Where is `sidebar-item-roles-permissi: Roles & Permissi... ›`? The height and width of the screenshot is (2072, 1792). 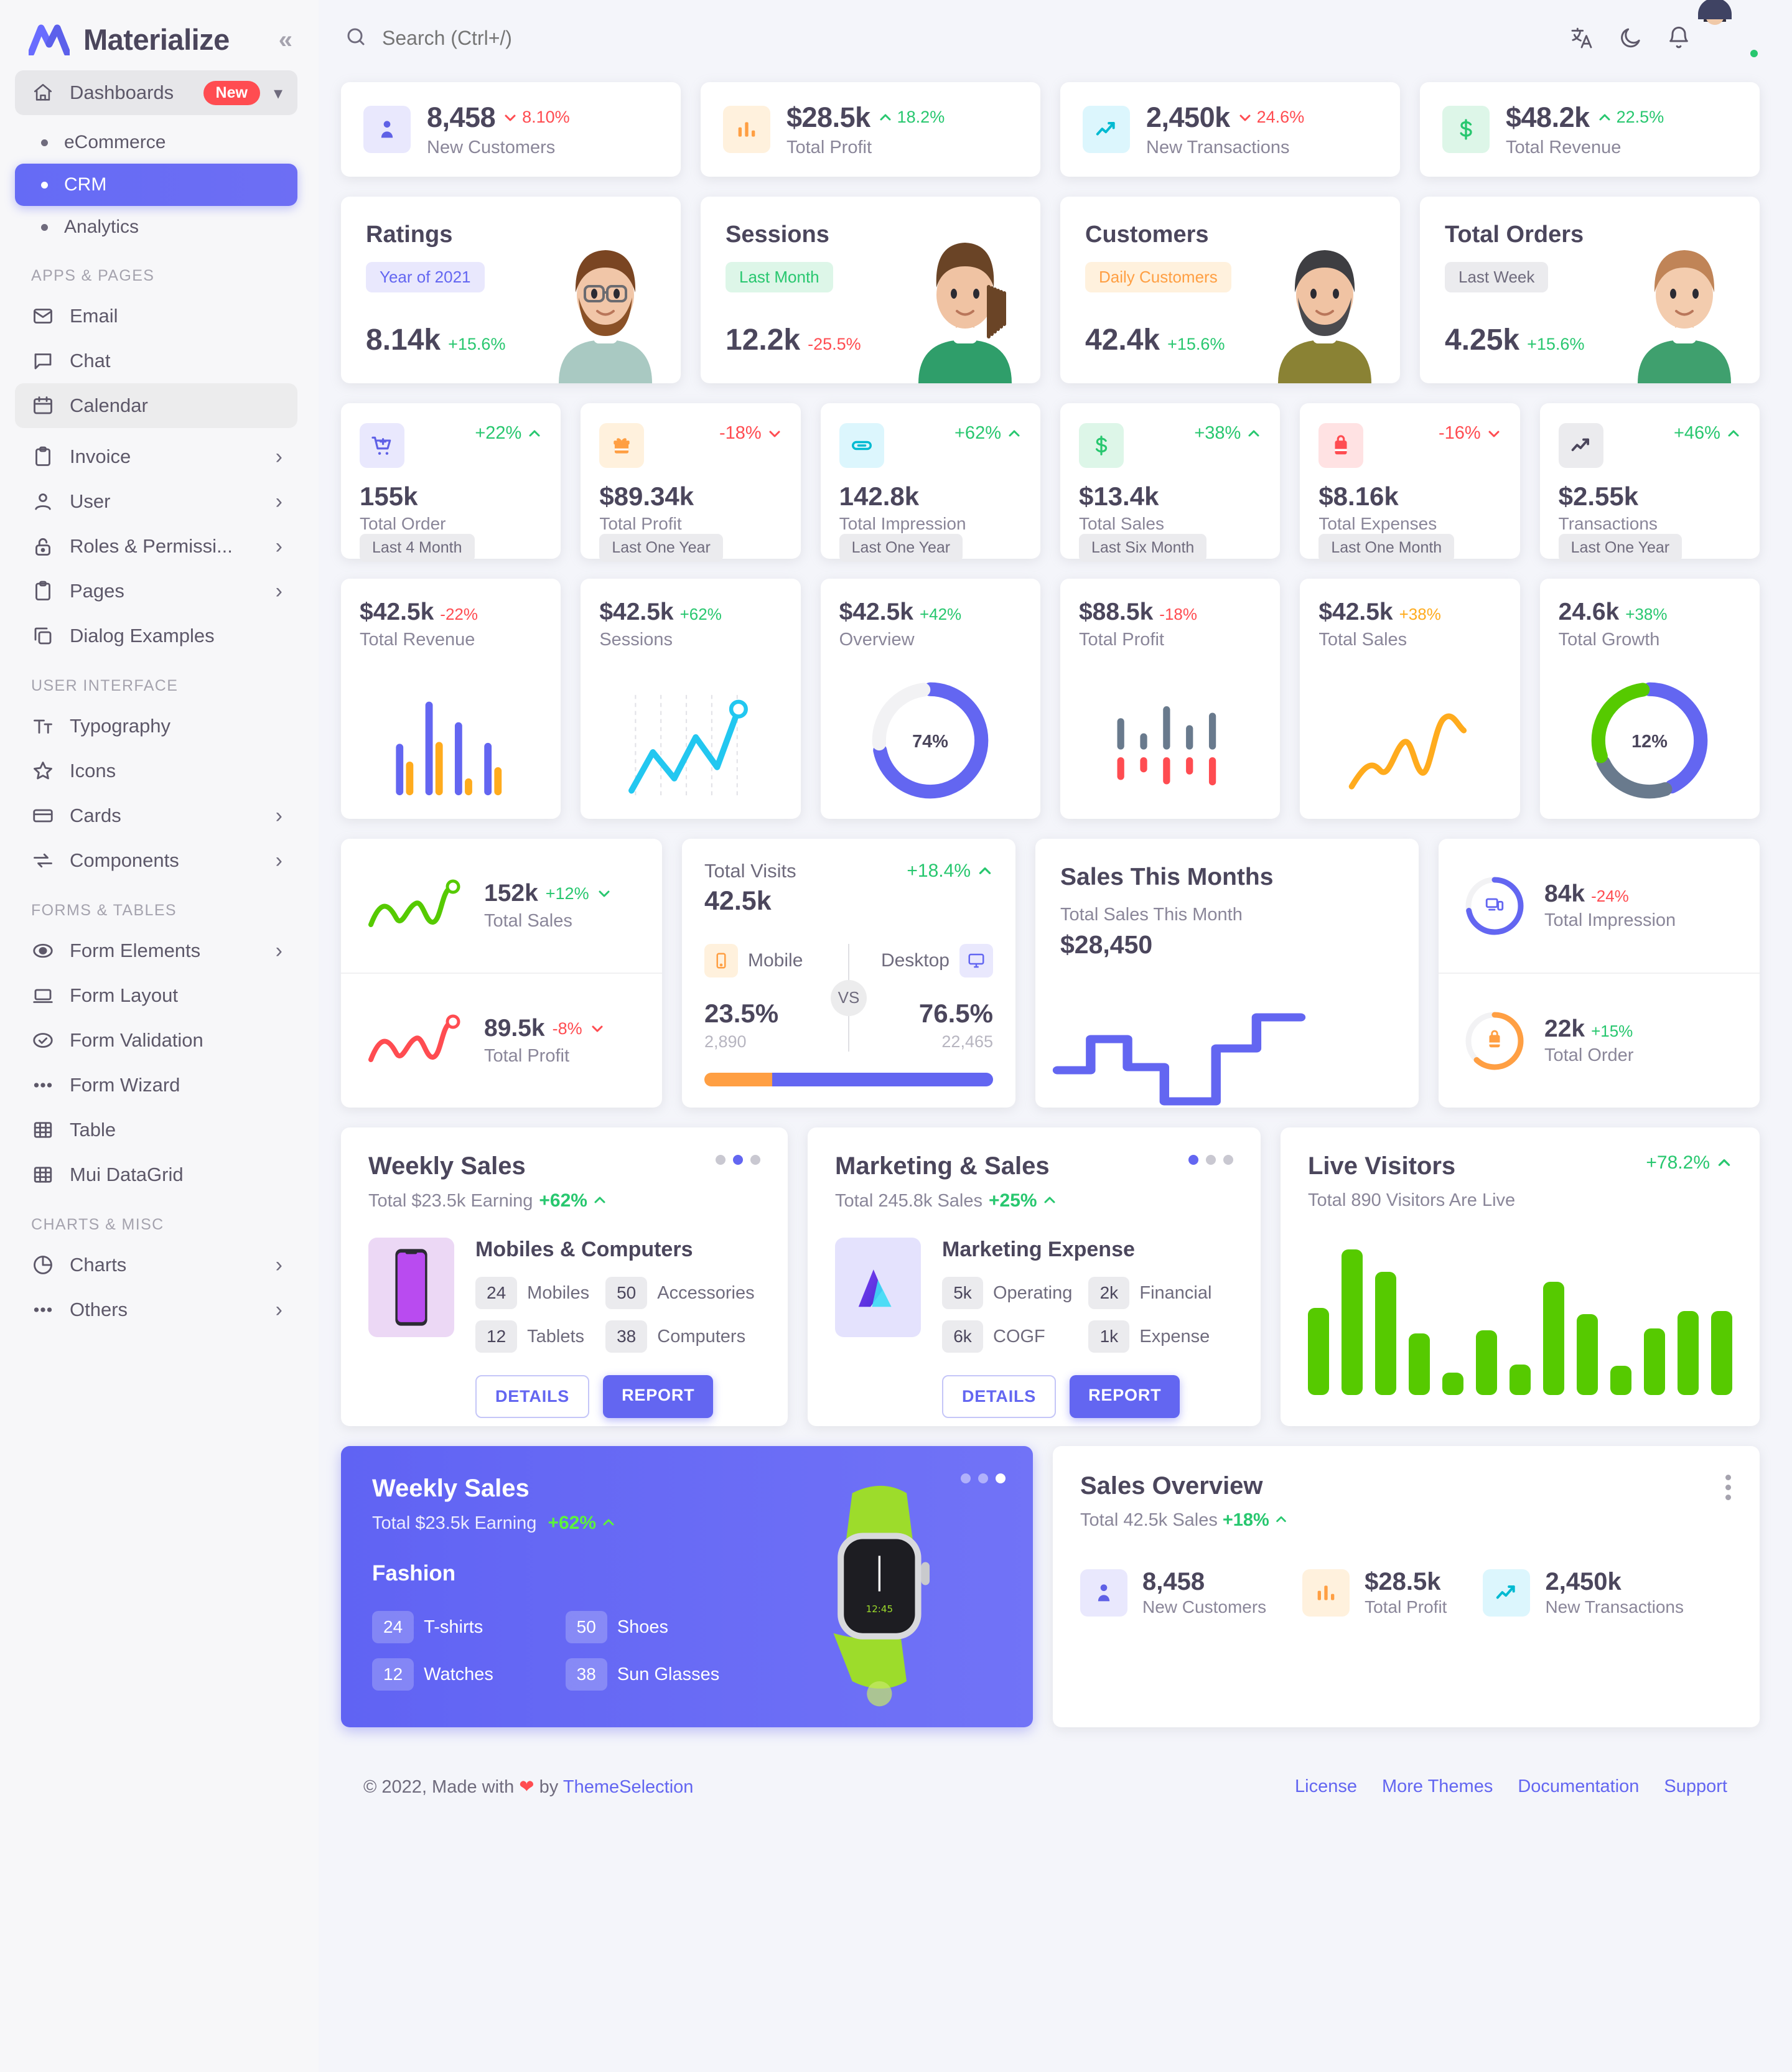
sidebar-item-roles-permissi: Roles & Permissi... › is located at coordinates (156, 546).